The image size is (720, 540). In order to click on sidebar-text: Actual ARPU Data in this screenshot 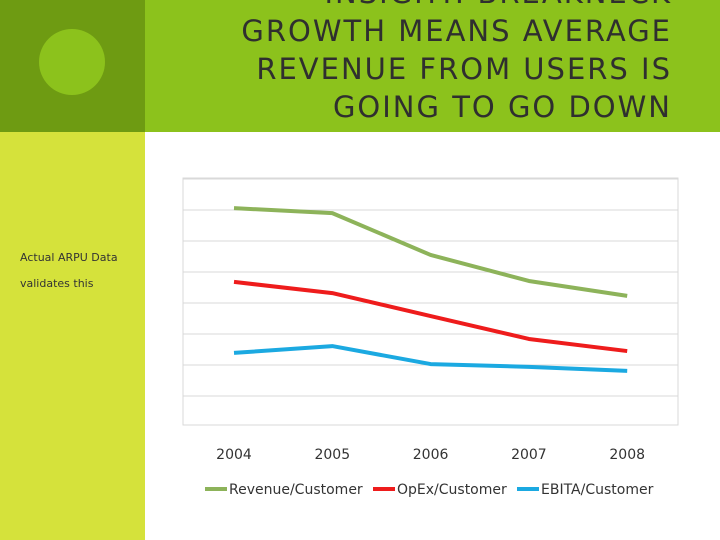, I will do `click(69, 257)`.